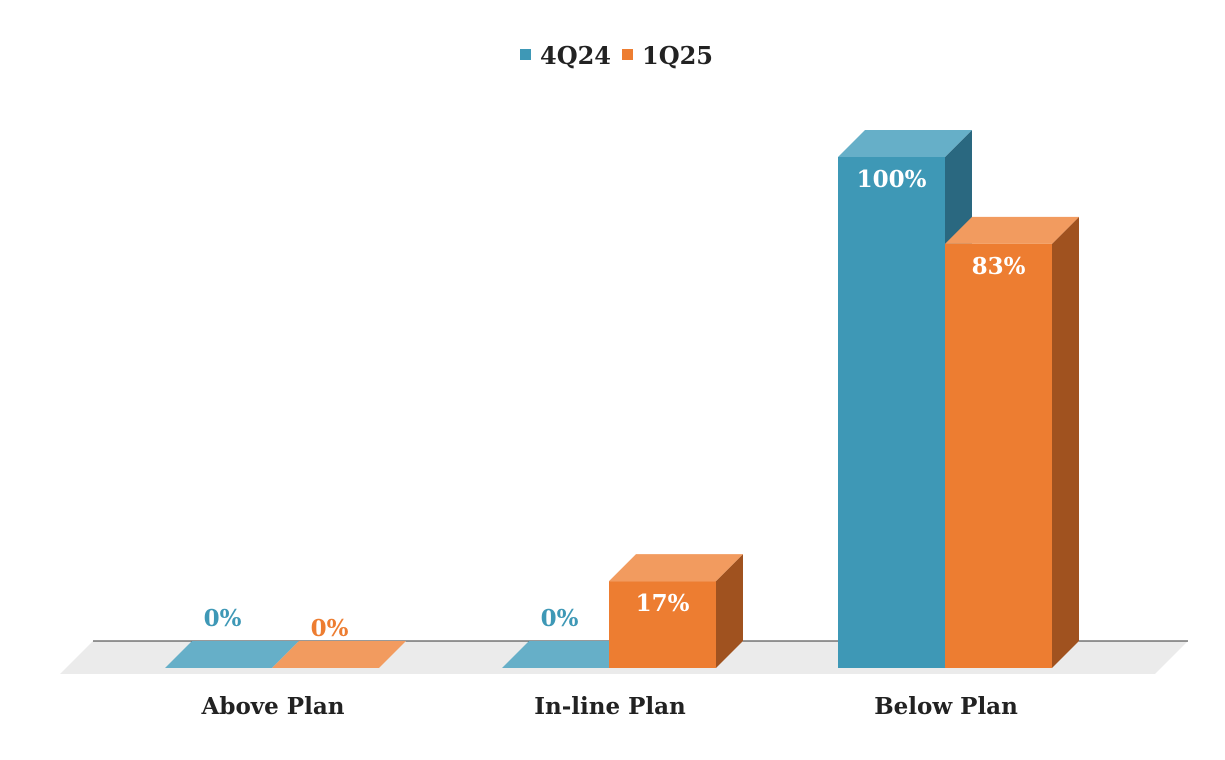 Image resolution: width=1225 pixels, height=760 pixels. I want to click on legend-item-4q24: 4Q24, so click(565, 55).